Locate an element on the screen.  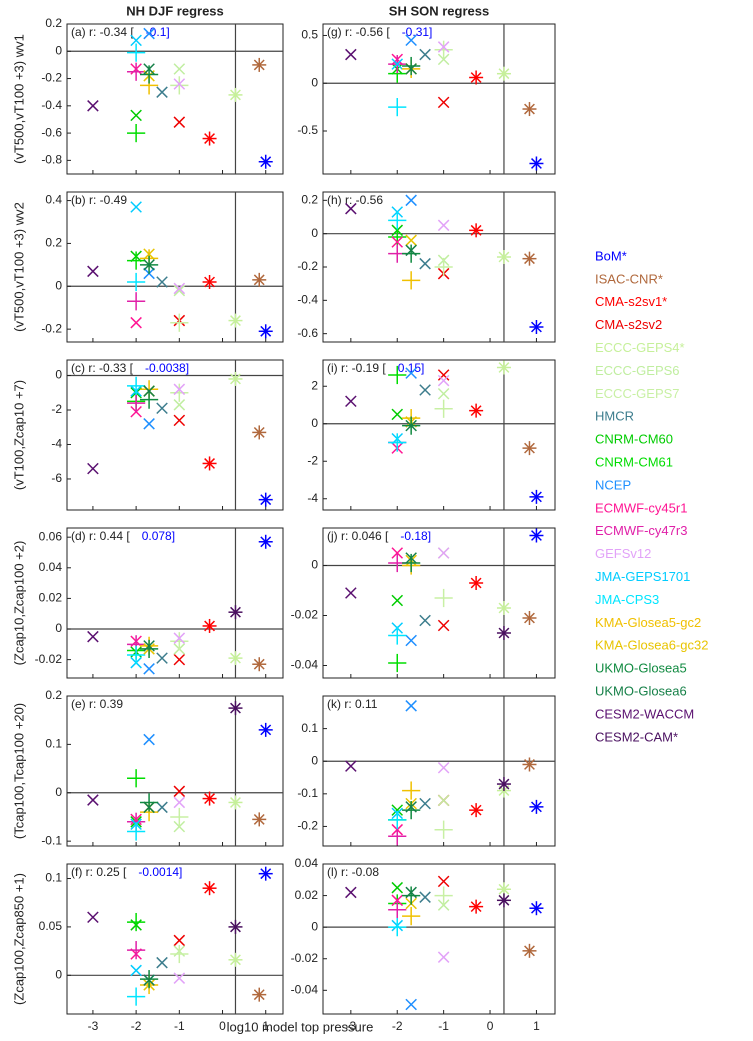
legend-entry: ECCC-GEPS7 is located at coordinates (637, 393).